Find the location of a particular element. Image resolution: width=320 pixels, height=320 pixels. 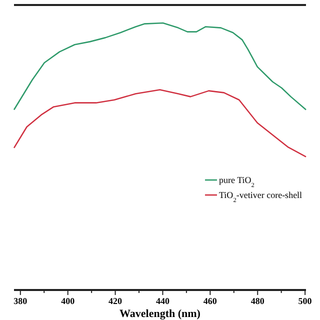

legend-label: TiO$_{2}$-vetiver core-shell is located at coordinates (261, 197).